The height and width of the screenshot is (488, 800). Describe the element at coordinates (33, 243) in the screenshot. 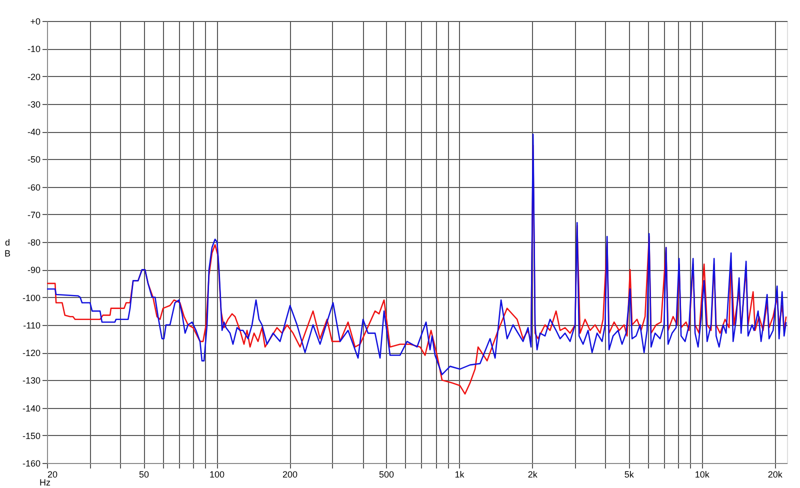

I see `y-tick-label: -80` at that location.